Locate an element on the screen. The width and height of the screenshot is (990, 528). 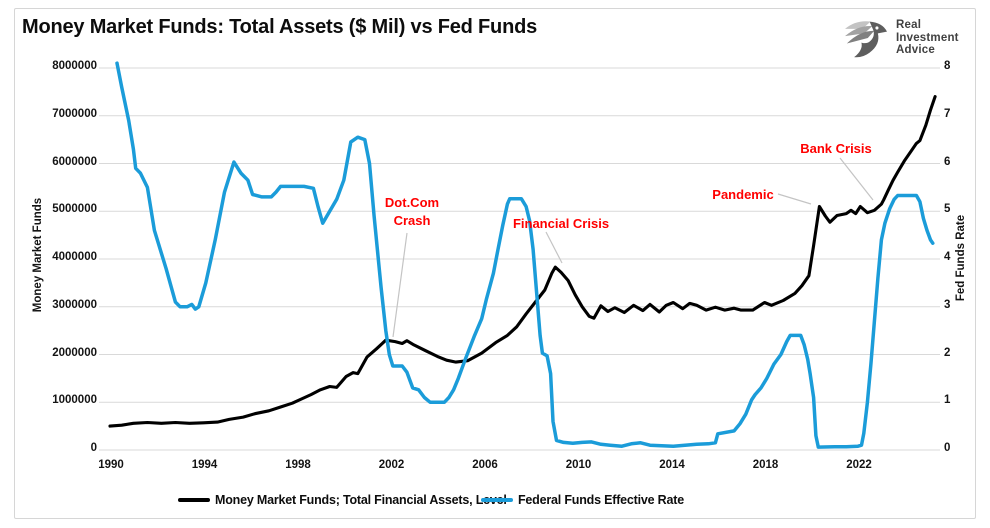
financial-crisis-leader-line is located at coordinates (554, 247).